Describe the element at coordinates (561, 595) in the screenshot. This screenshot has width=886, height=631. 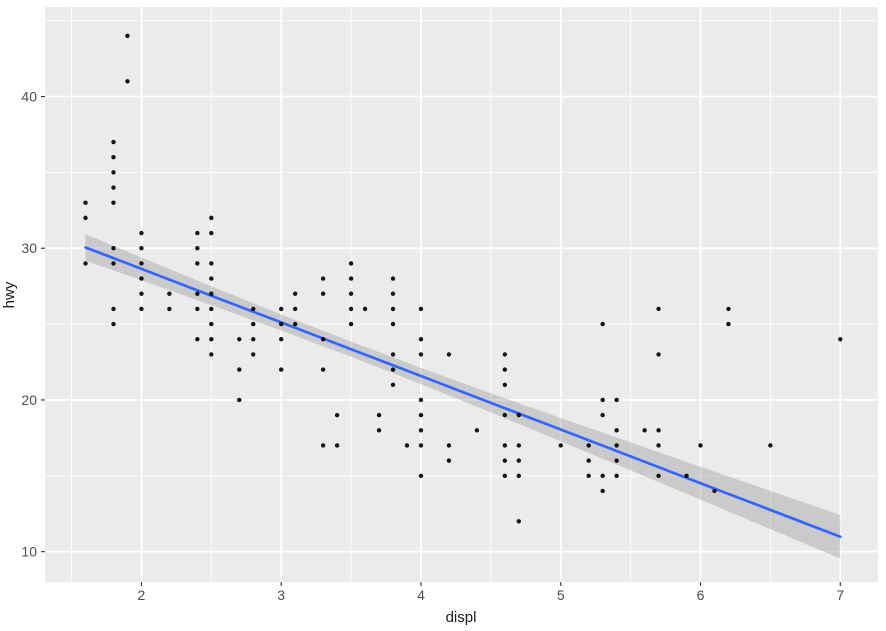
I see `x-tick-label: 5` at that location.